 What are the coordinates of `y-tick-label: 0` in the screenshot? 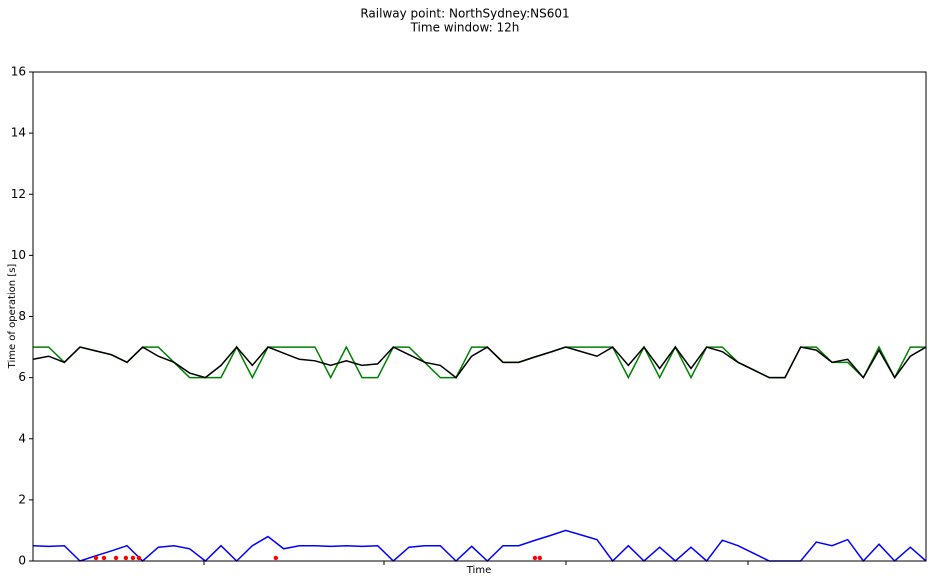 It's located at (22, 561).